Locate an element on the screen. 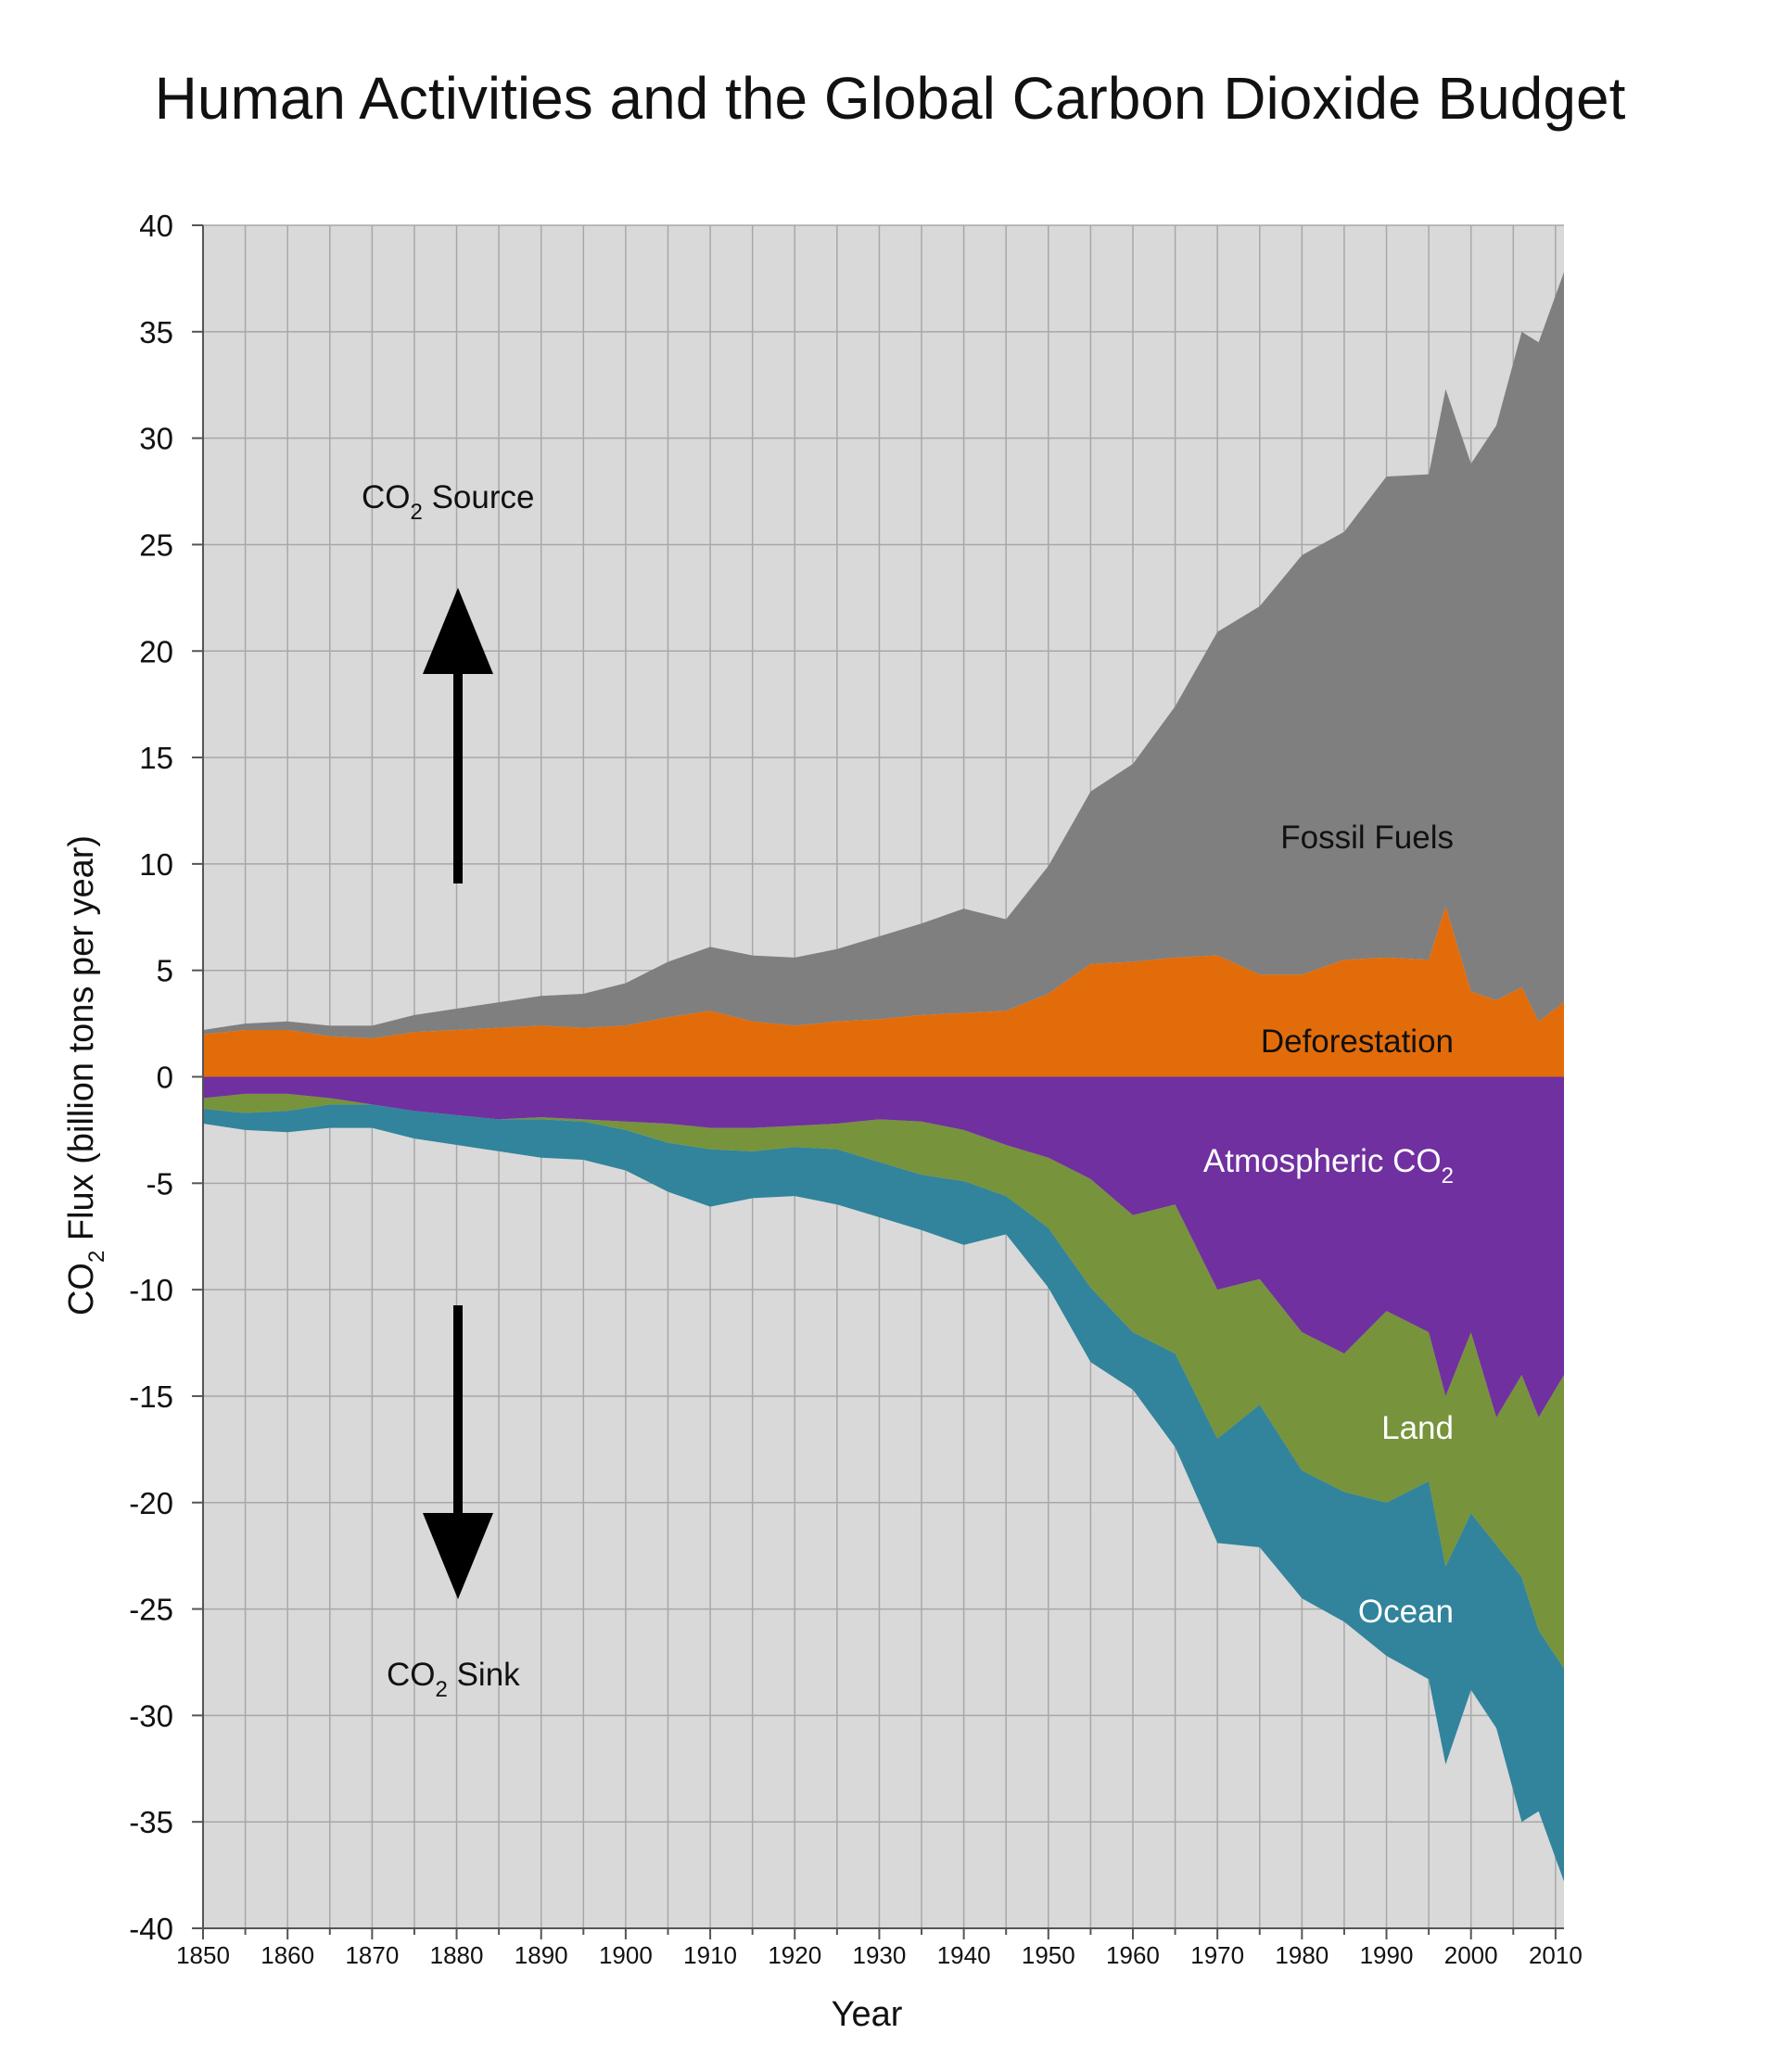 This screenshot has width=1780, height=2072. y-tick-label: 15 is located at coordinates (156, 758).